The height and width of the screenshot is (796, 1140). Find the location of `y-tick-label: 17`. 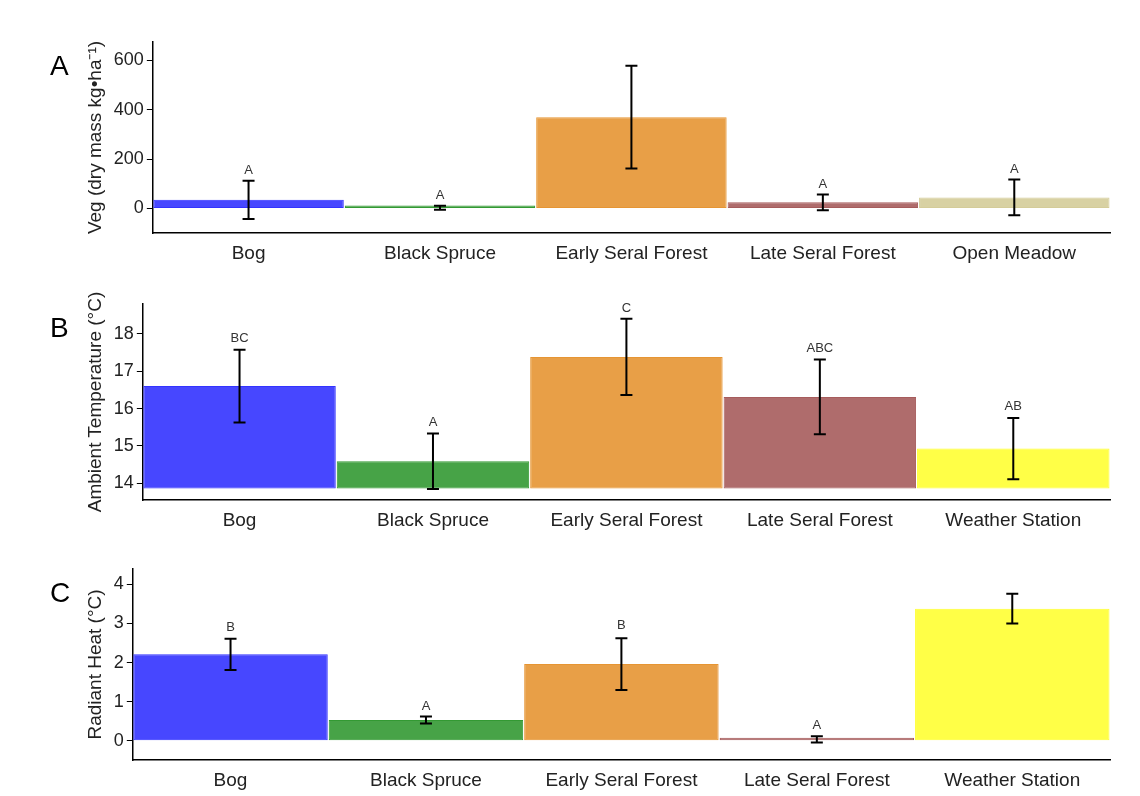

y-tick-label: 17 is located at coordinates (123, 370).